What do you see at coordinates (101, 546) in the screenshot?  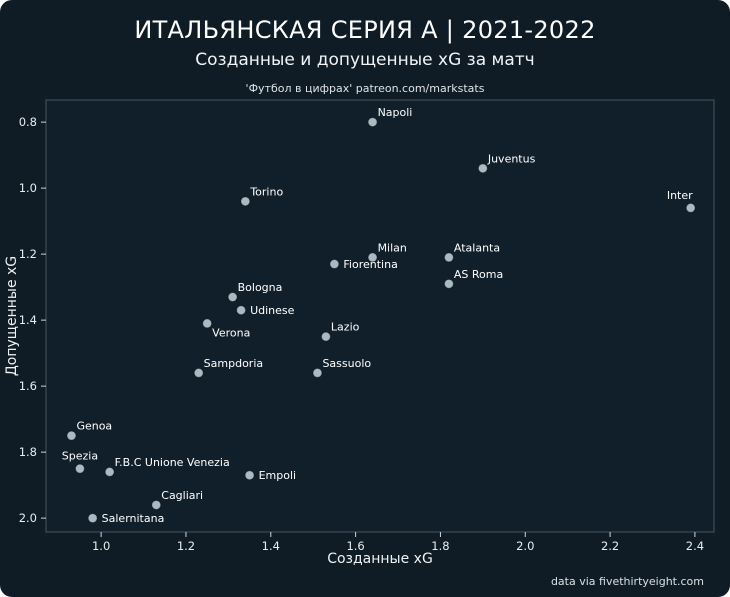 I see `x-tick-label: 1.0` at bounding box center [101, 546].